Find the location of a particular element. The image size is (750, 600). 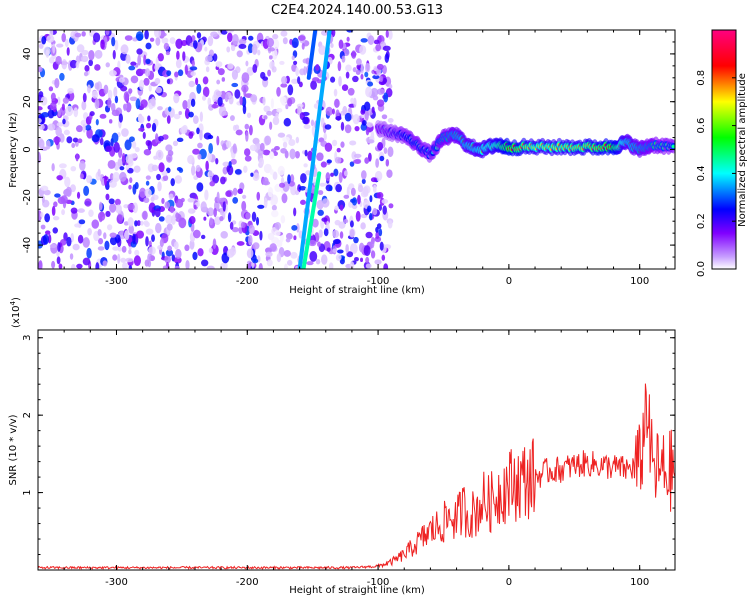

colorbar-gradient is located at coordinates (724, 149).